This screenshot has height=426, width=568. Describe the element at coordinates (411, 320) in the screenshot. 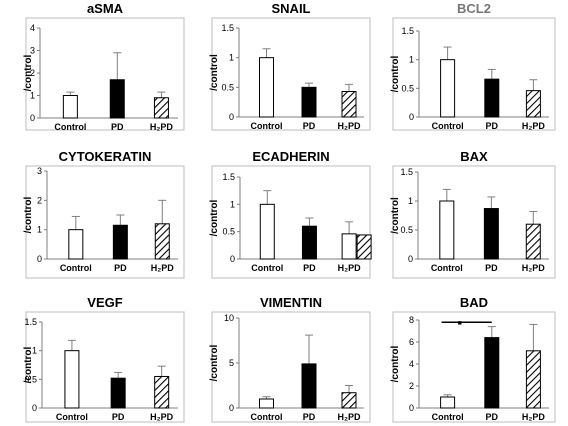

I see `y-tick-label: 8` at that location.